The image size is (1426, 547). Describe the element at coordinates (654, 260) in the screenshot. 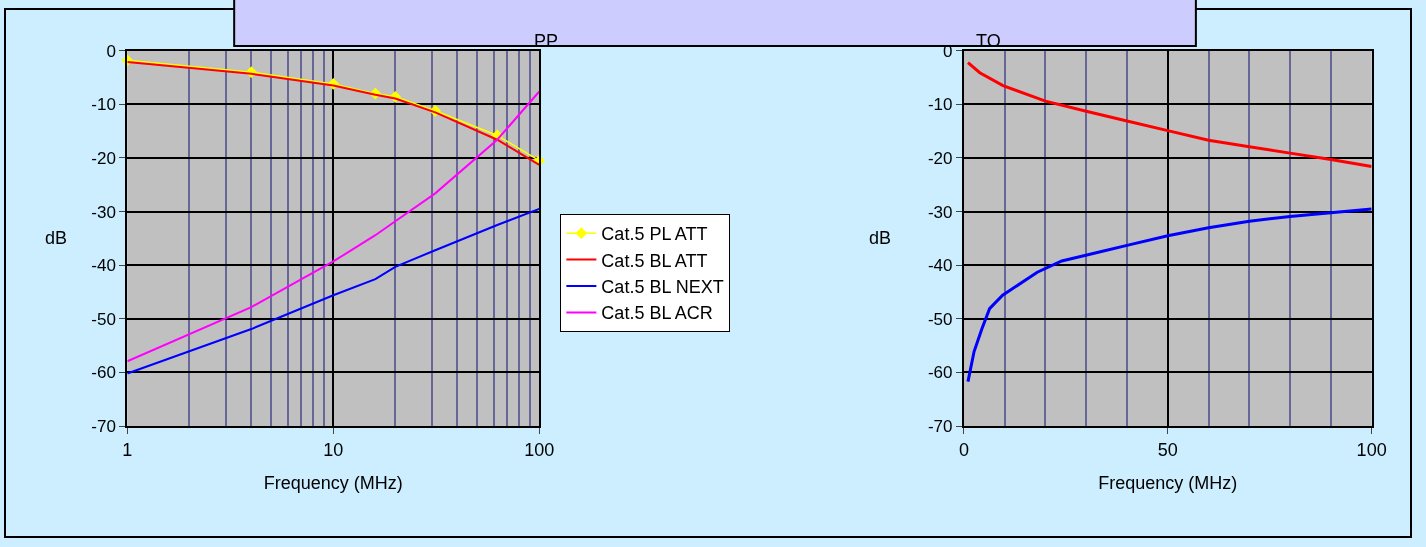

I see `legend-label: Cat.5 BL ATT` at that location.